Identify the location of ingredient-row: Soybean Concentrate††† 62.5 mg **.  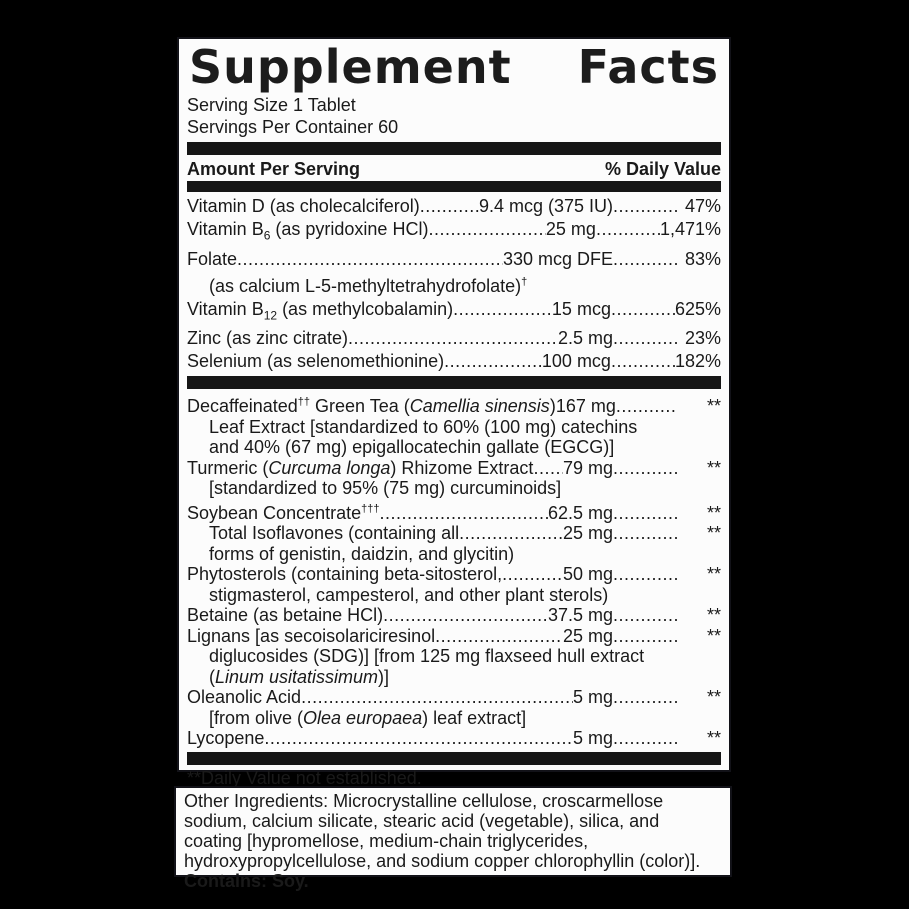
(454, 511).